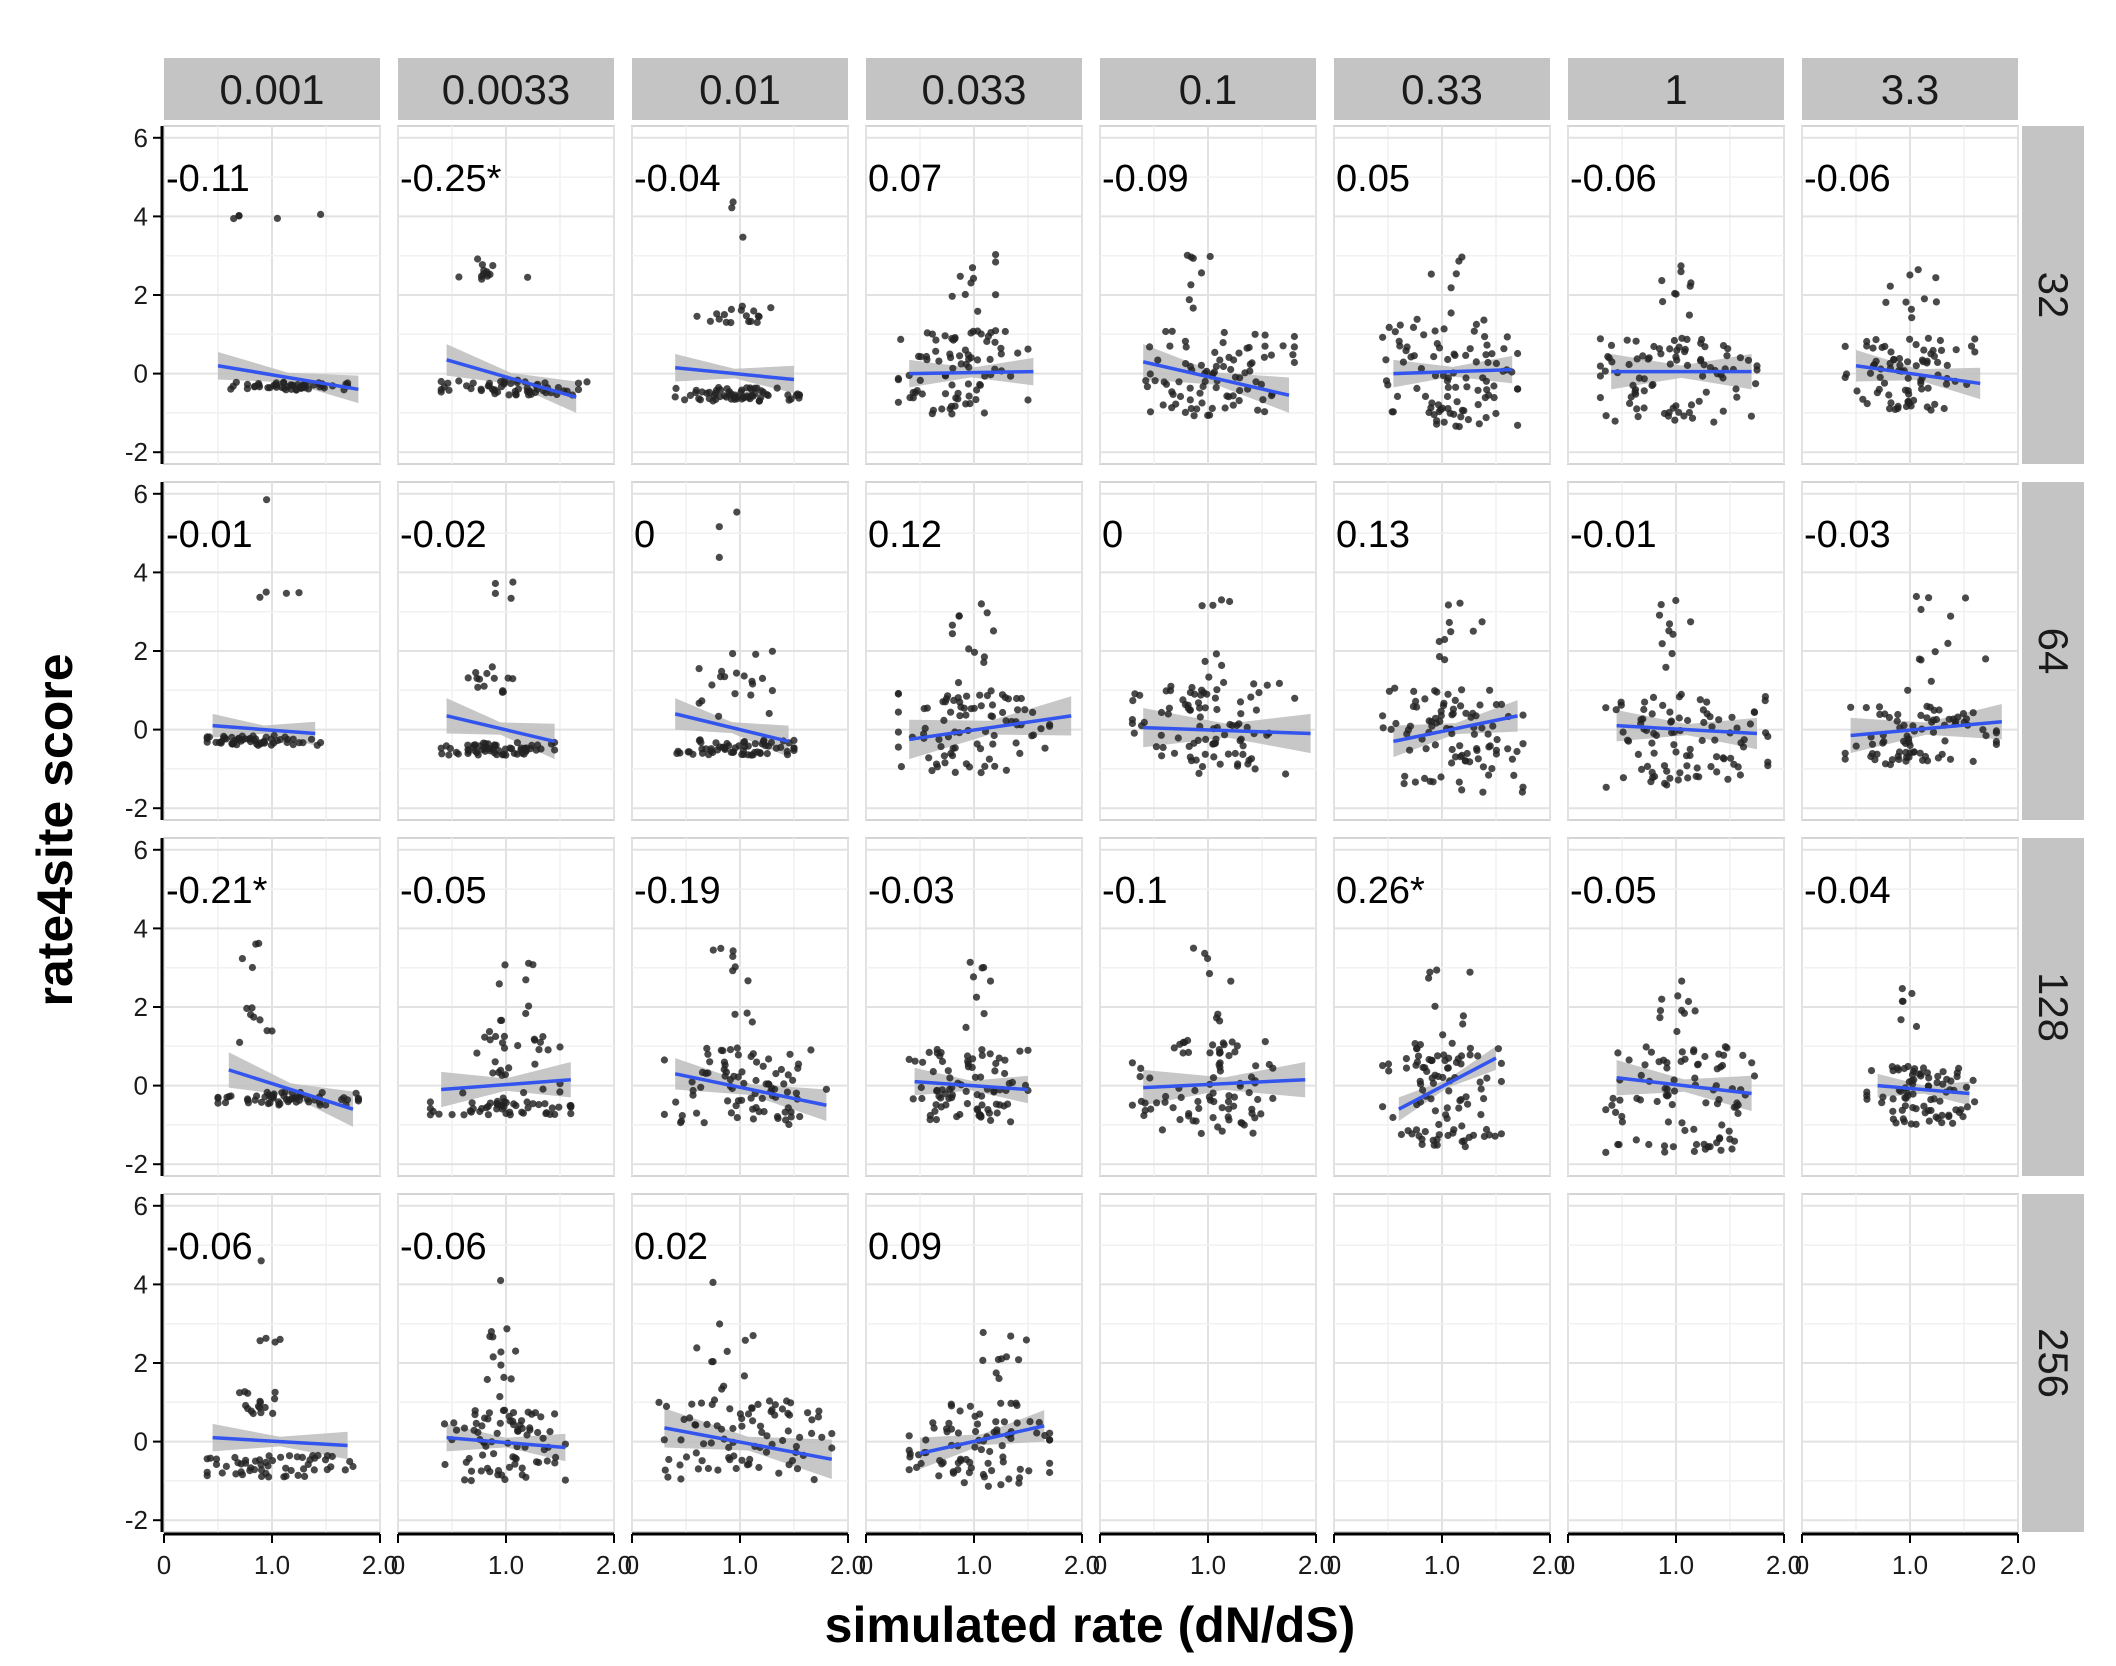 The image size is (2116, 1666). What do you see at coordinates (398, 1565) in the screenshot?
I see `x-tick-label: 0` at bounding box center [398, 1565].